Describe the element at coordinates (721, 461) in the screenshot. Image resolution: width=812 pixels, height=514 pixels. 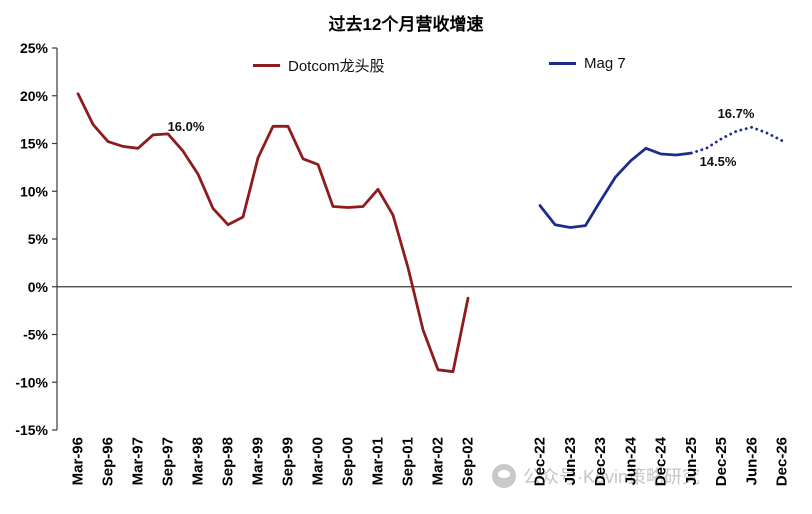
I see `x-tick-label: Dec-25` at that location.